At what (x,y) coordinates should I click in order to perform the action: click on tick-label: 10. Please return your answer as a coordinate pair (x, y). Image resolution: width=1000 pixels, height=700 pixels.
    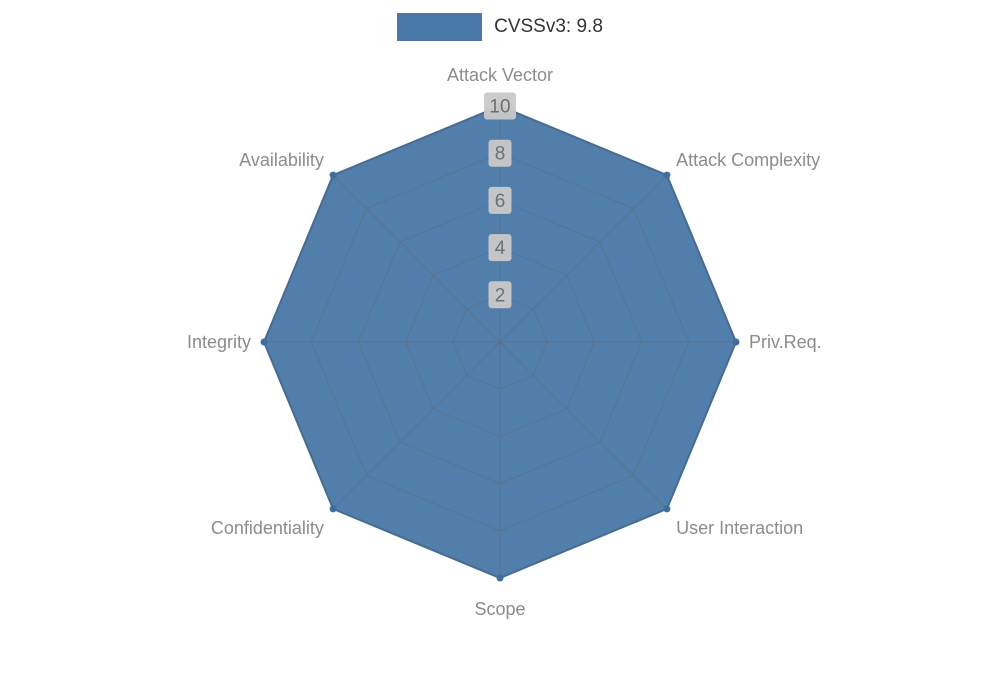
    Looking at the image, I should click on (499, 107).